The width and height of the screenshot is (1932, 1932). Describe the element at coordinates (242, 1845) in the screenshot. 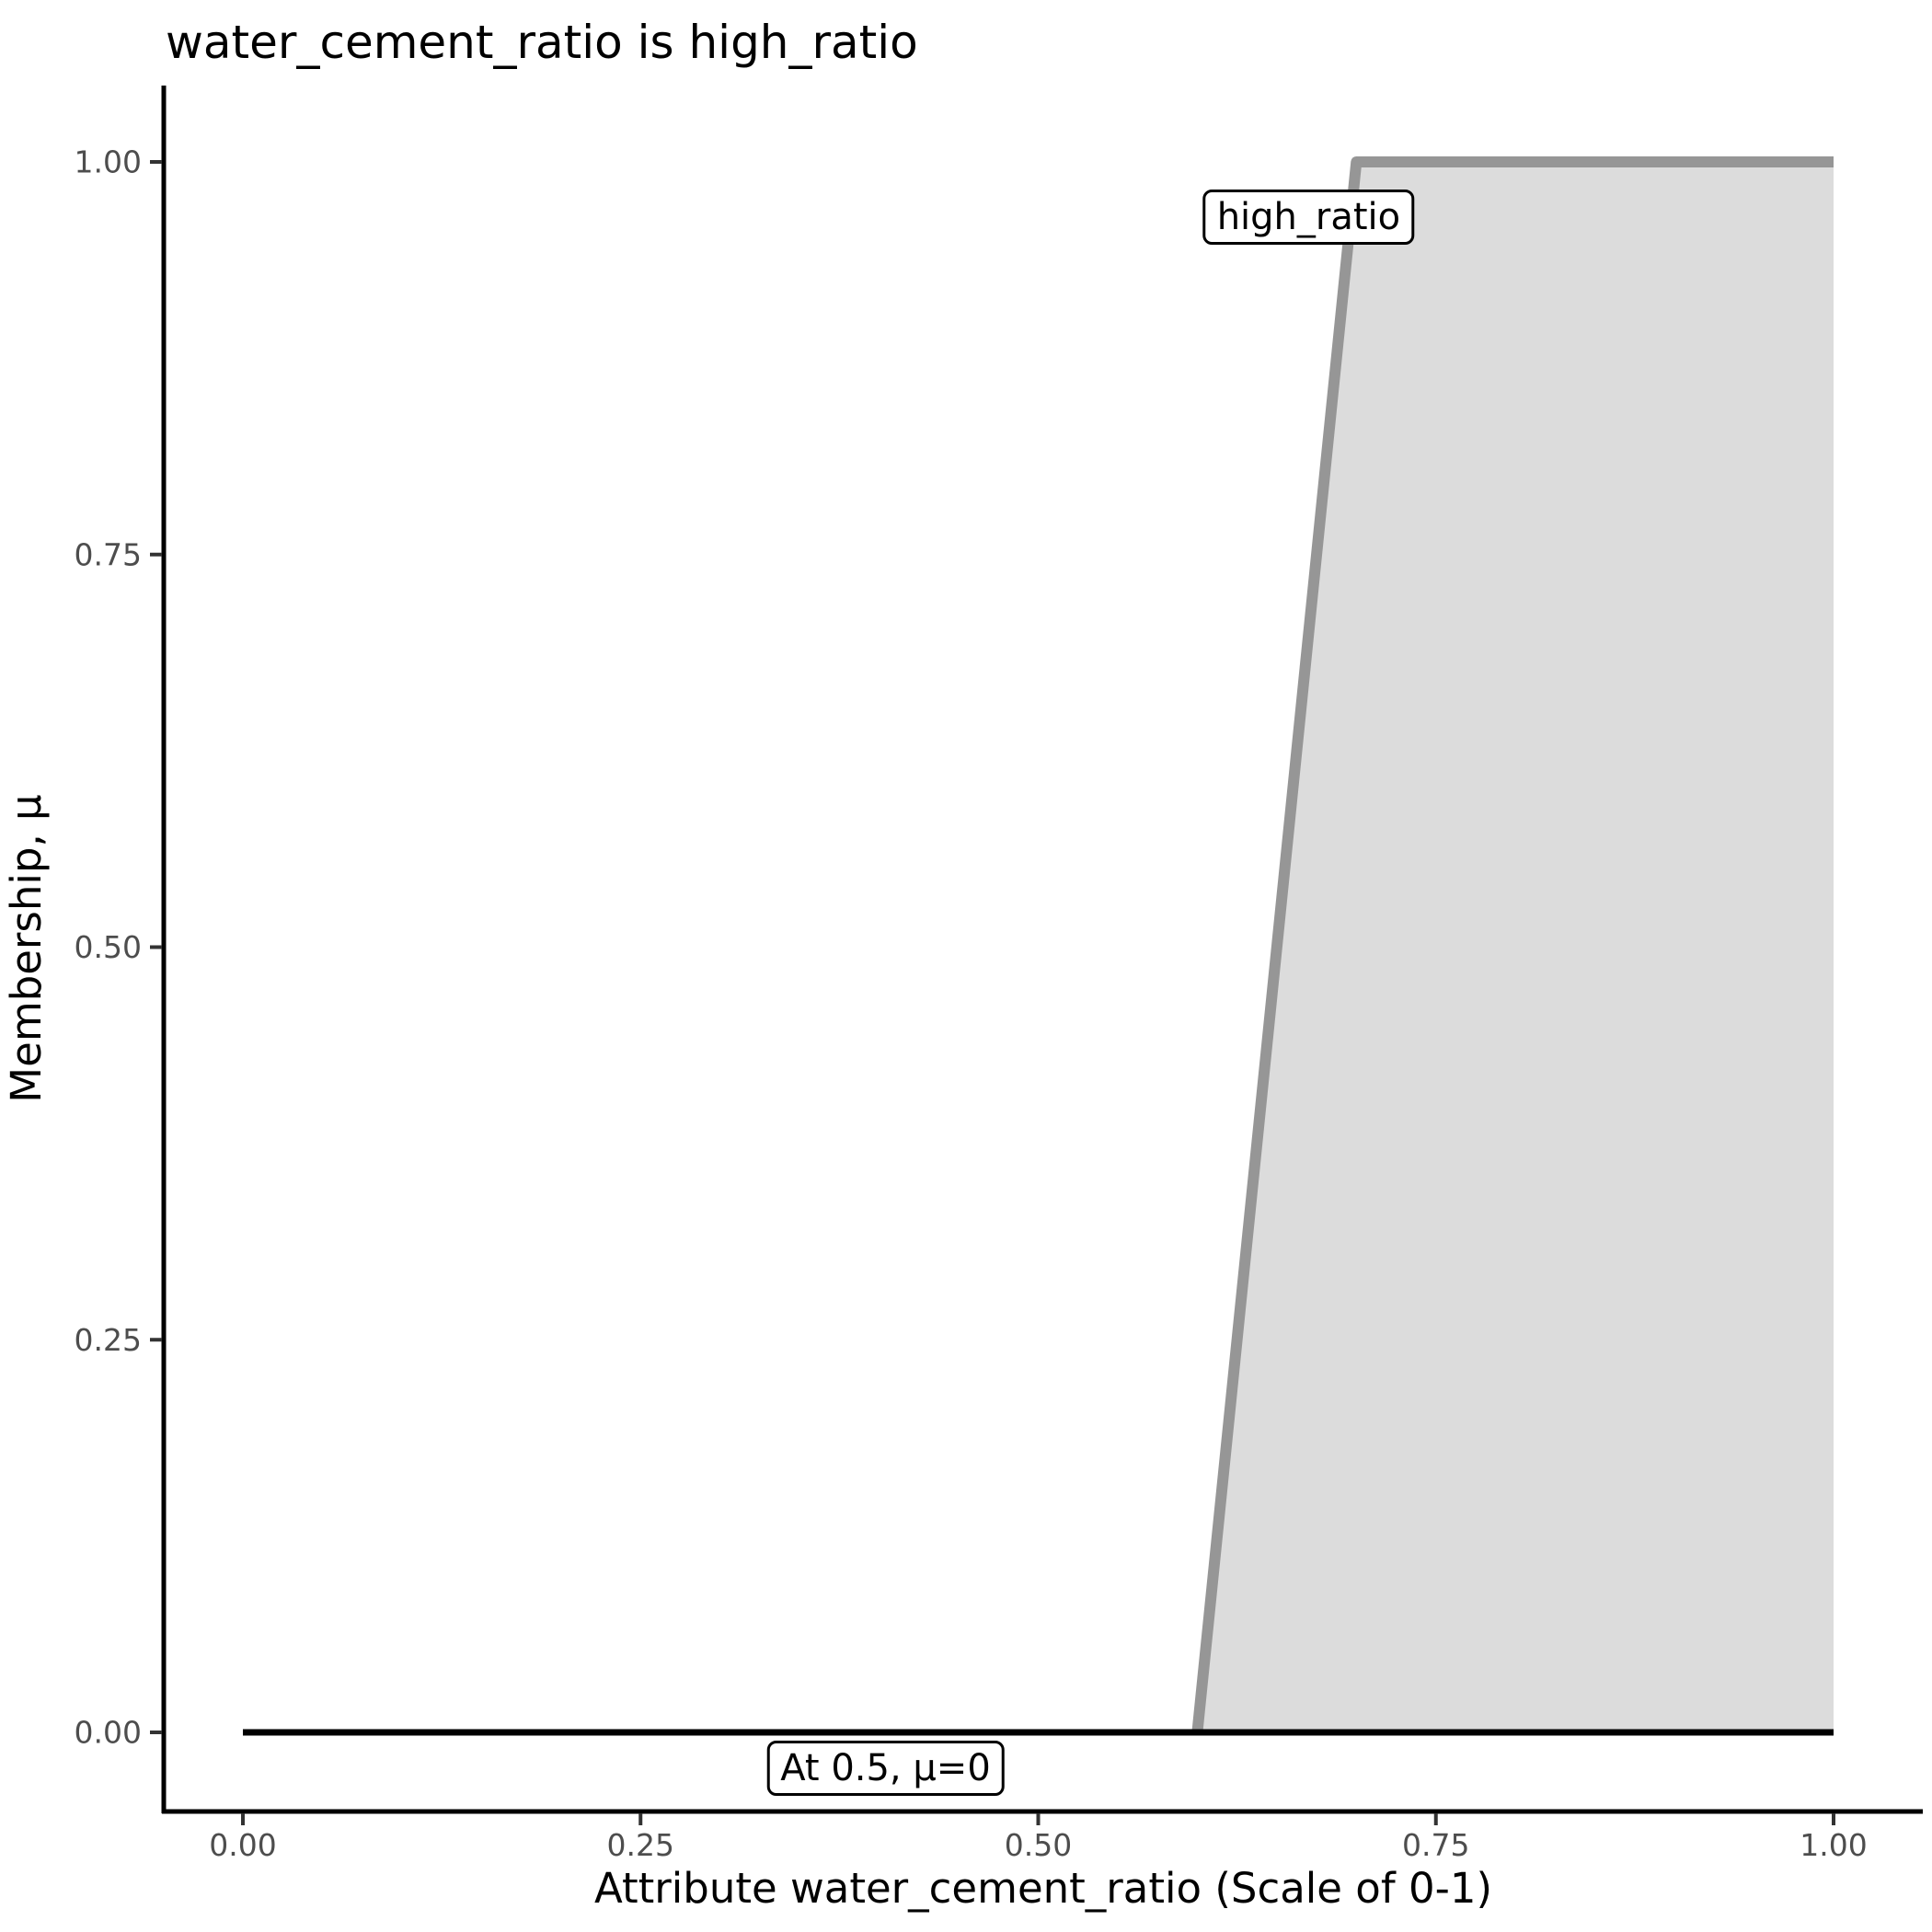

I see `x-tick-label: 0.00` at that location.